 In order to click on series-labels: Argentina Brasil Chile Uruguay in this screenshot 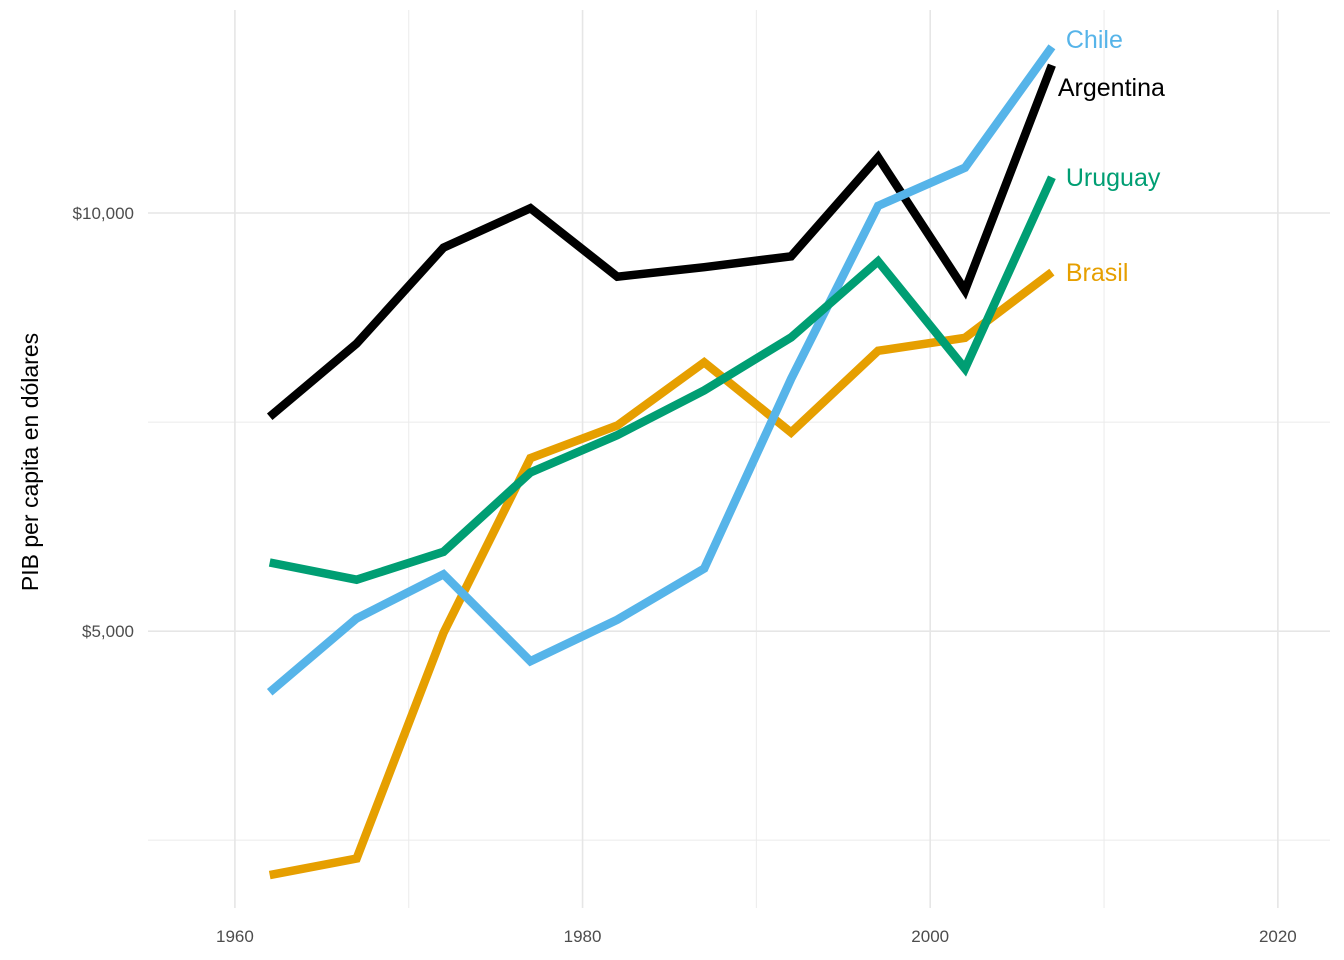, I will do `click(1111, 156)`.